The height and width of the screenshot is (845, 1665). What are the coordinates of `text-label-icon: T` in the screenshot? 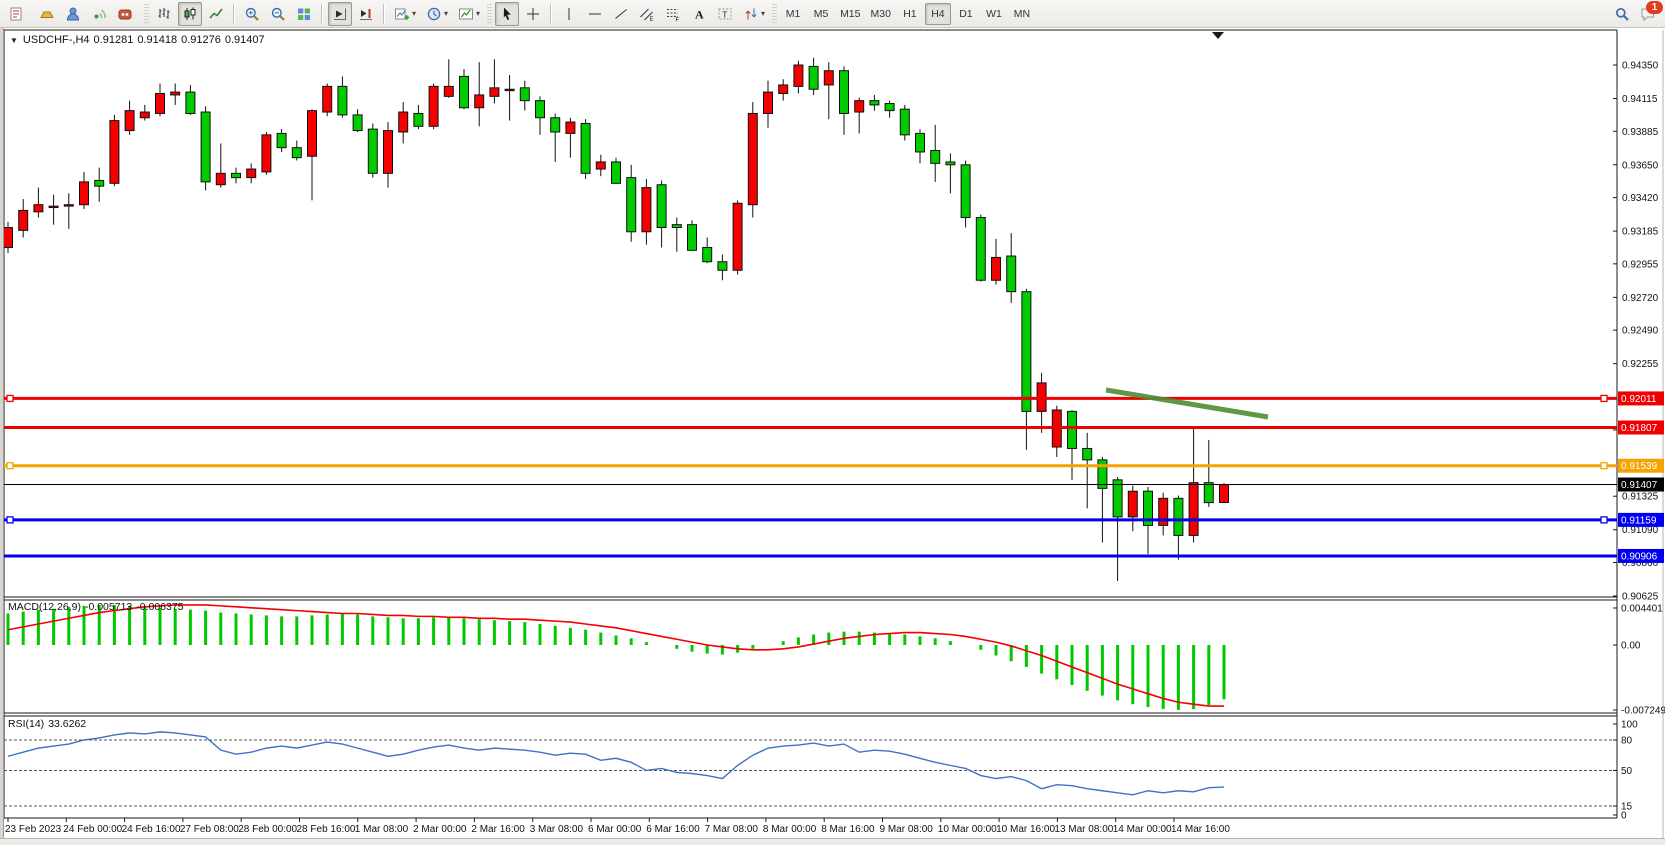 It's located at (725, 13).